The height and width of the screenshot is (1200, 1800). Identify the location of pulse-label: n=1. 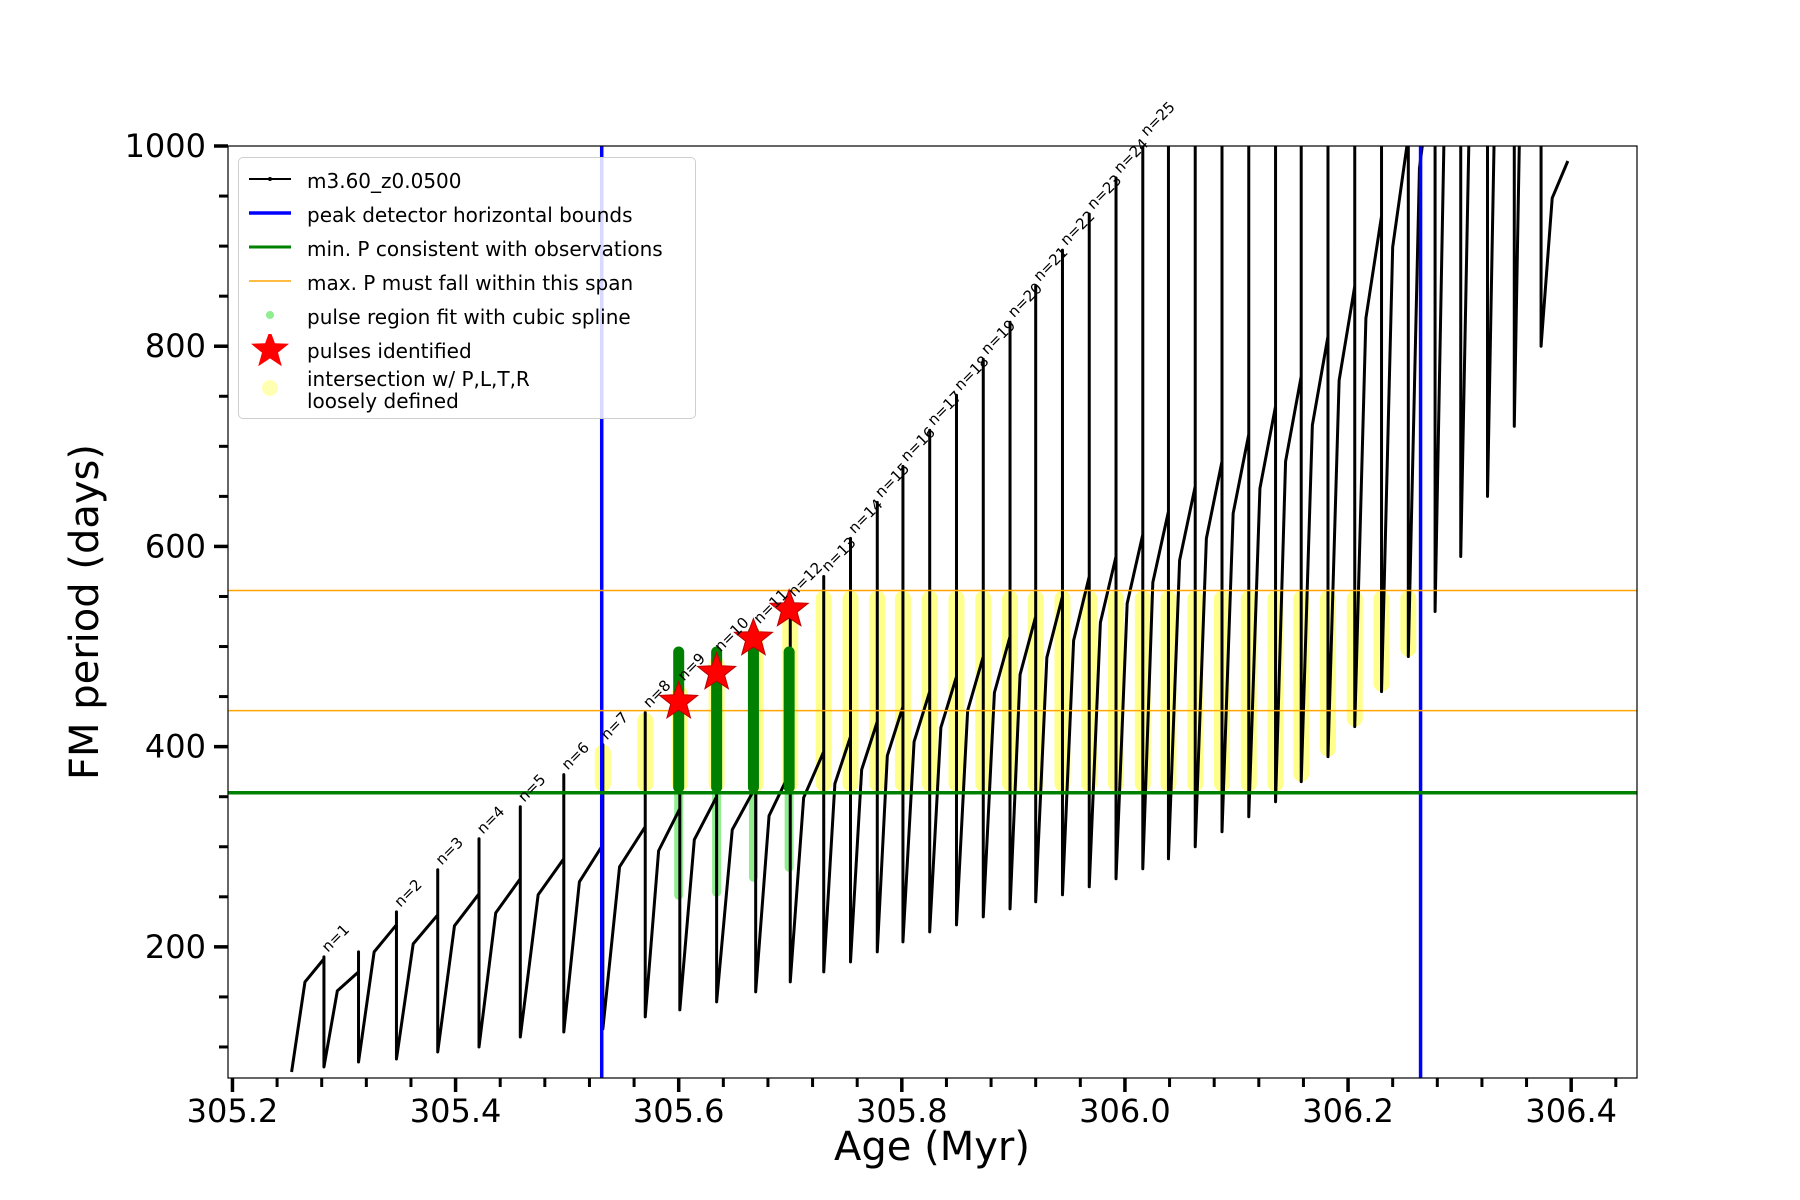
(335, 938).